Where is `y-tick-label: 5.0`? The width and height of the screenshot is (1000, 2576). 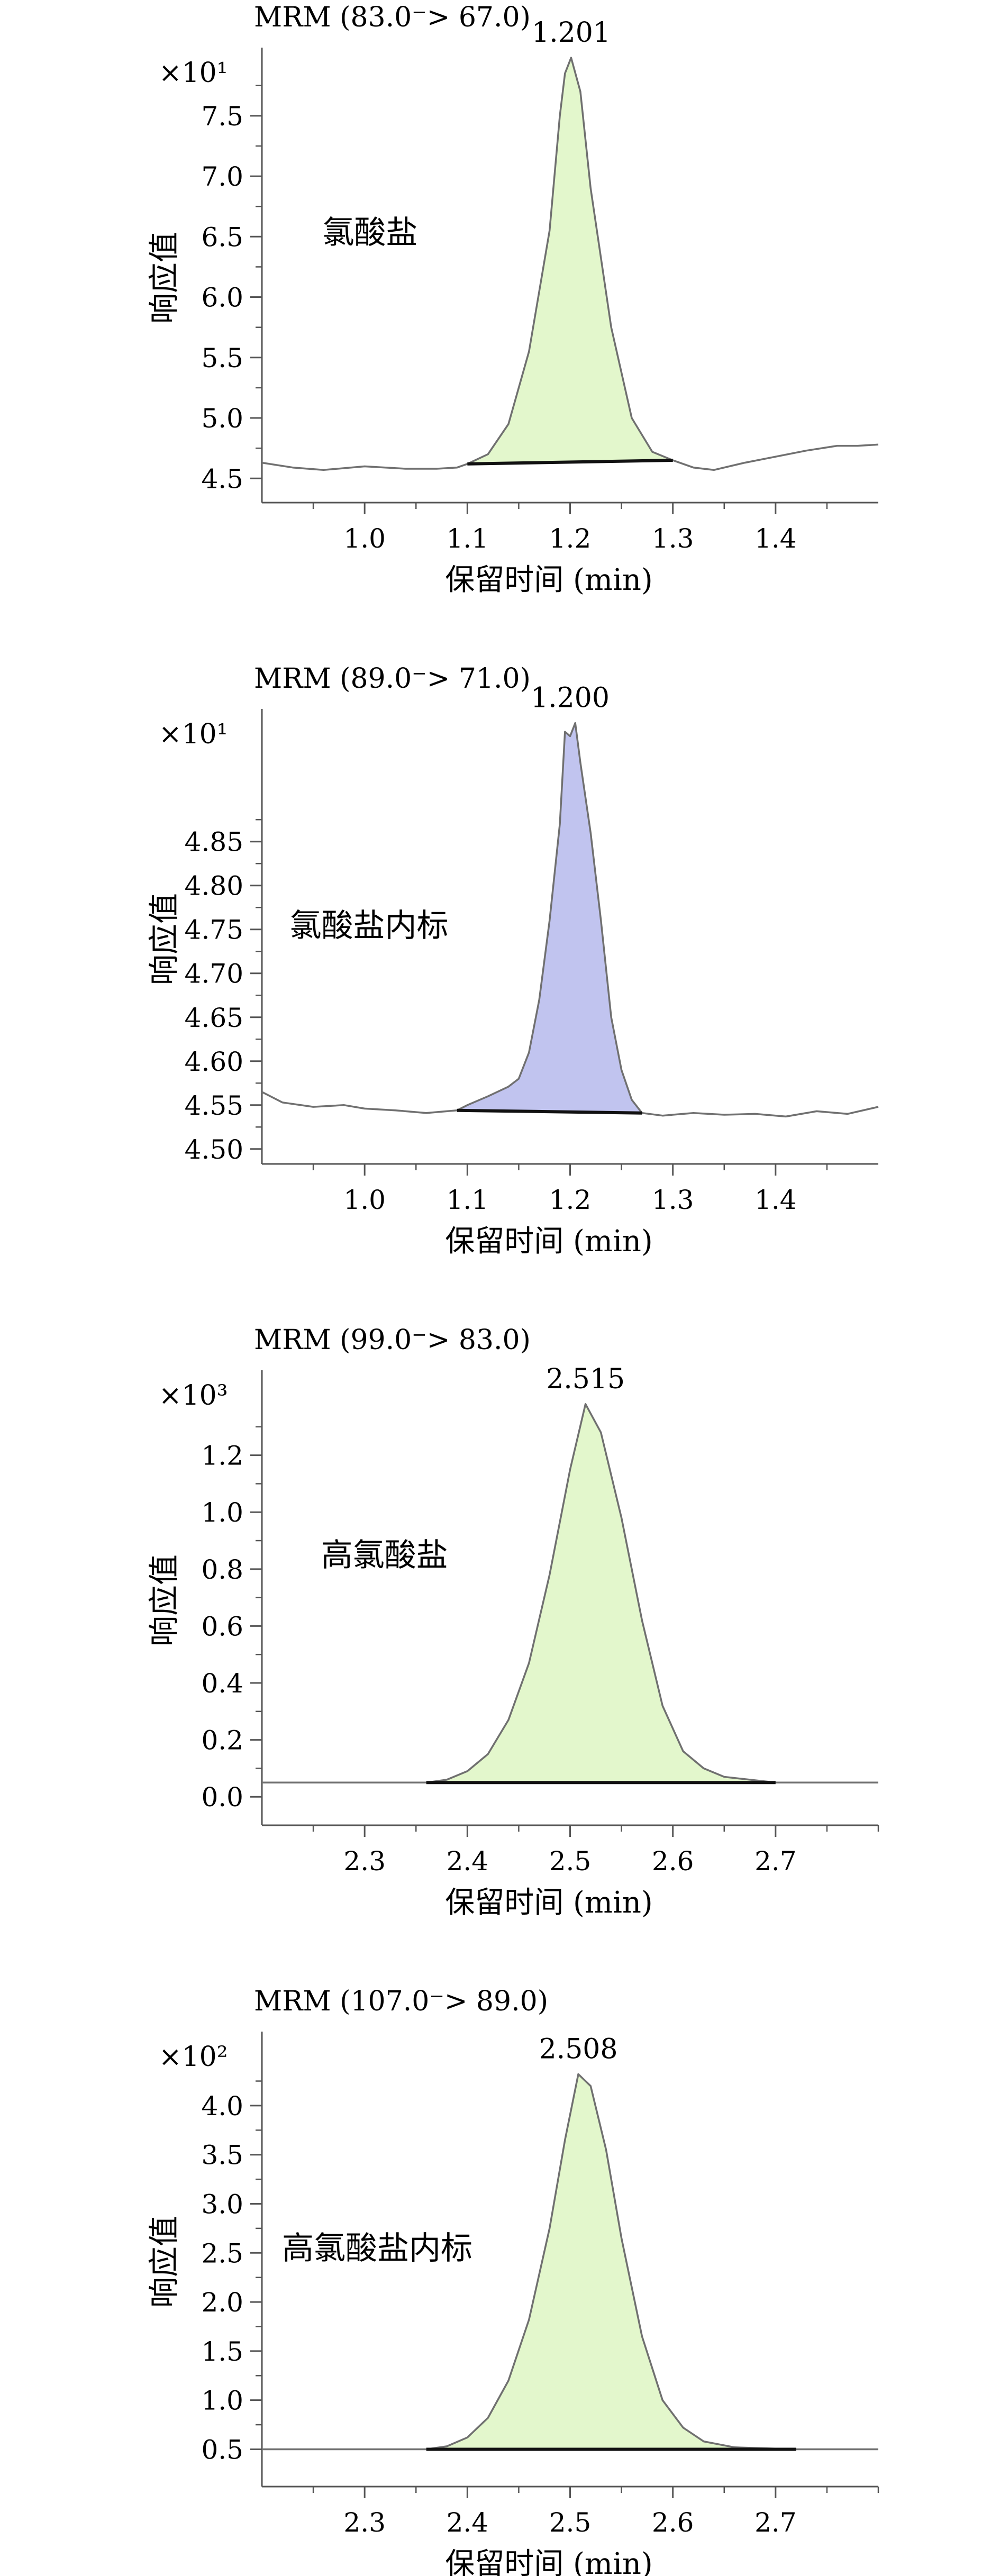 y-tick-label: 5.0 is located at coordinates (222, 418).